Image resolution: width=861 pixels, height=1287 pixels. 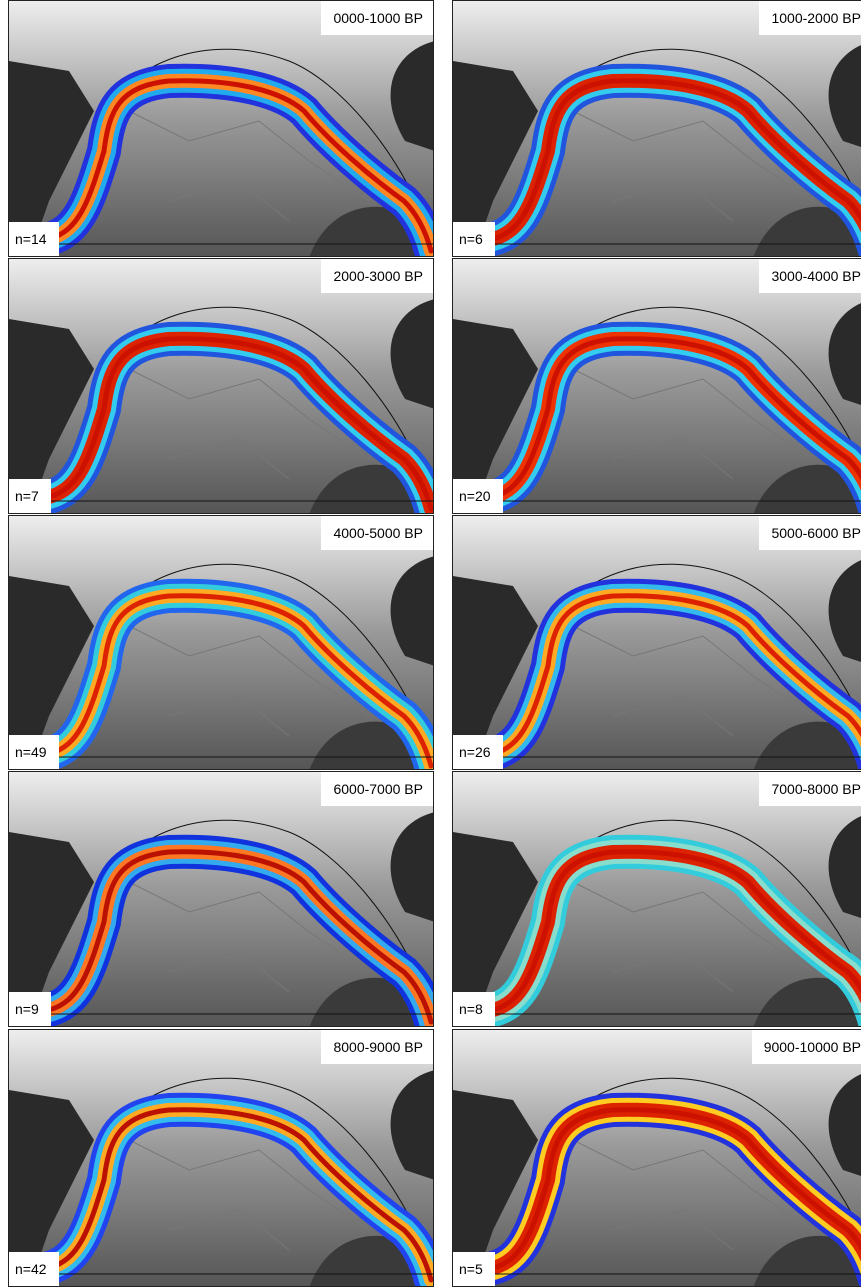 I want to click on map-panel: 5000-6000 BP n=26, so click(x=656, y=642).